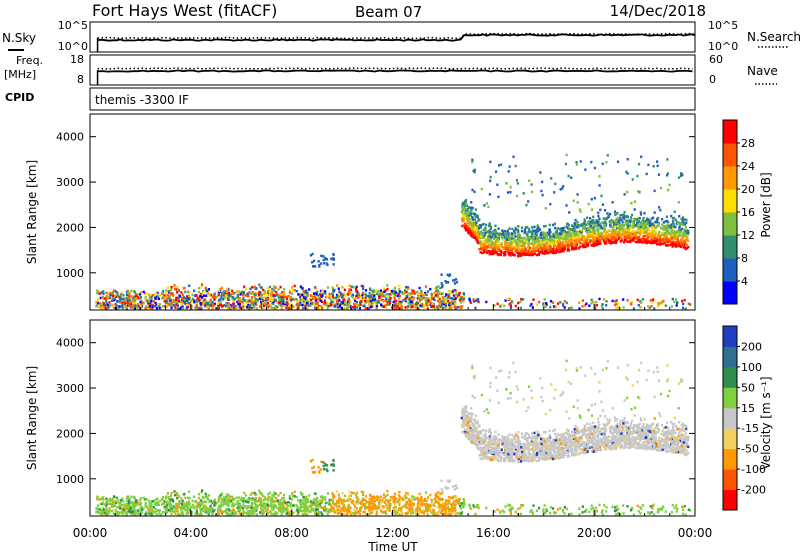  I want to click on cpid-panel-frame, so click(392, 99).